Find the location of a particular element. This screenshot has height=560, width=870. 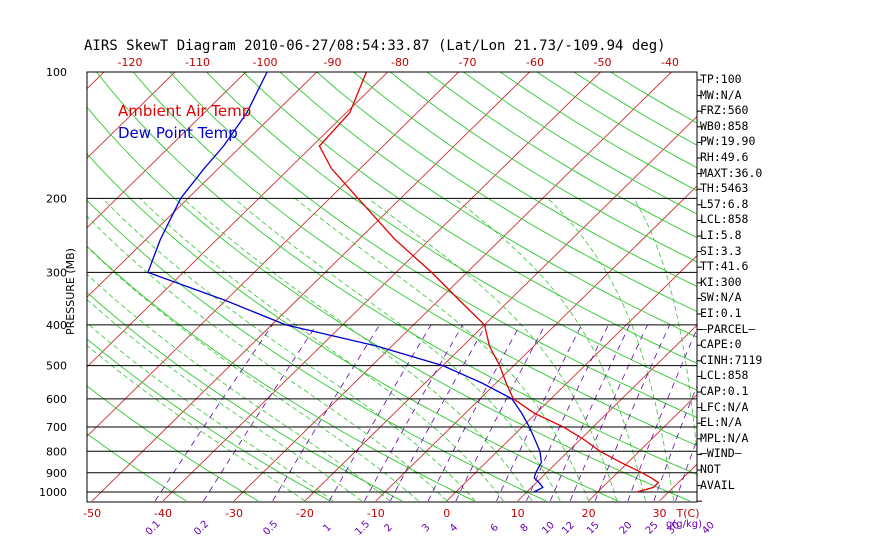

mixing-ratio-label: 0.2 is located at coordinates (201, 528).